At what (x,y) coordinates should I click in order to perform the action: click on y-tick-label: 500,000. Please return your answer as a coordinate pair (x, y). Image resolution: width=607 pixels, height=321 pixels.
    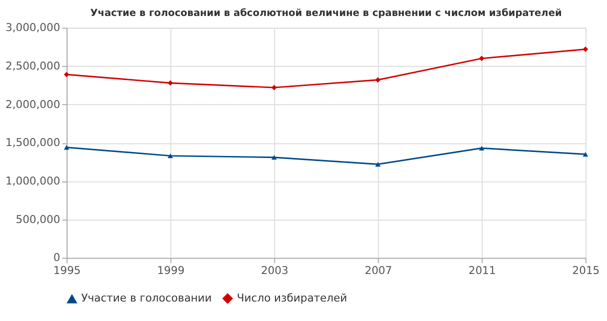
    Looking at the image, I should click on (38, 219).